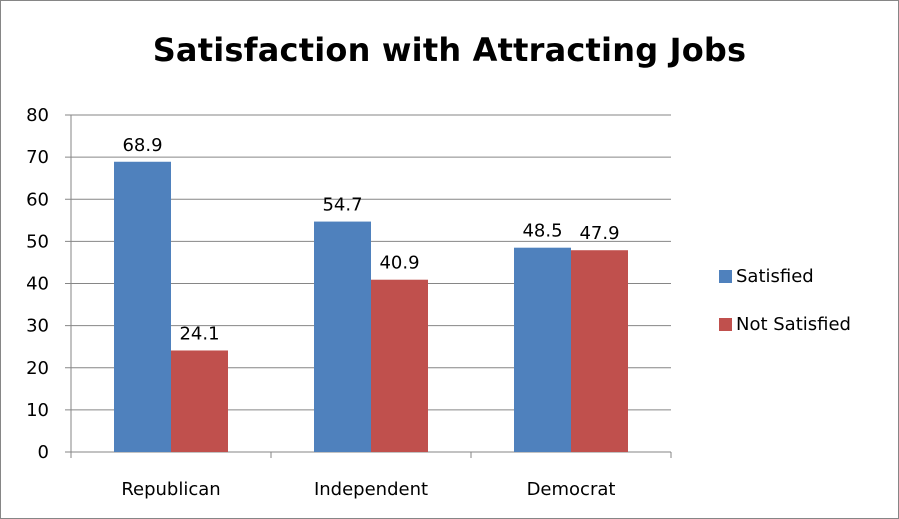  I want to click on legend-label: Satisfied, so click(775, 276).